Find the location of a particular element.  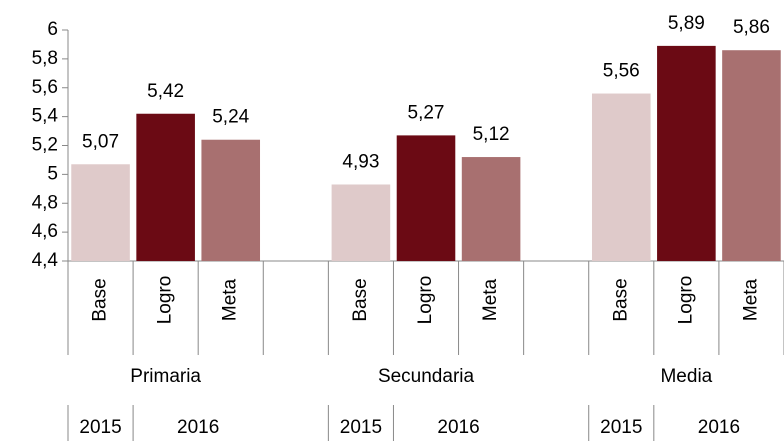

value-label: 5,24 is located at coordinates (230, 117).